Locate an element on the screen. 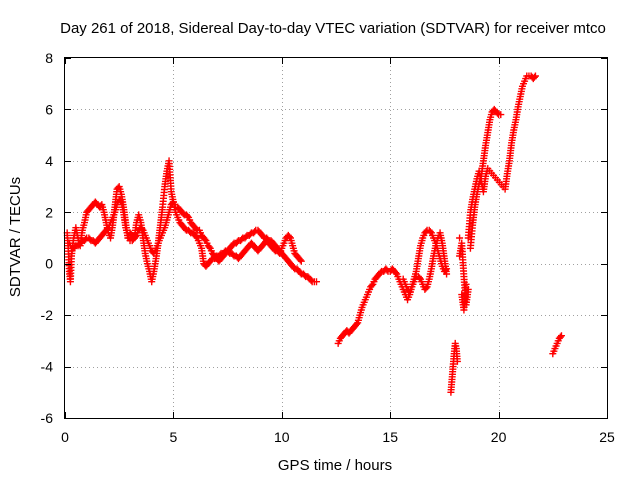 The width and height of the screenshot is (640, 480). x-tick-label: 15 is located at coordinates (390, 437).